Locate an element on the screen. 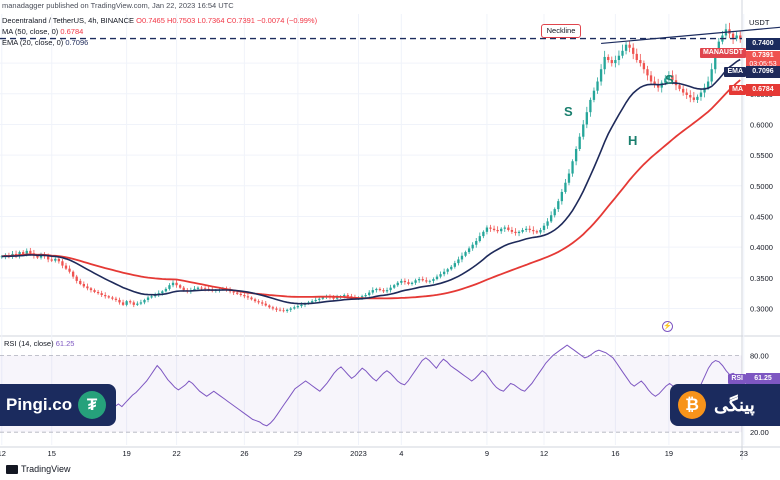 The image size is (780, 480). ma-legend: MA (50, close, 0) 0.6784 is located at coordinates (42, 31).